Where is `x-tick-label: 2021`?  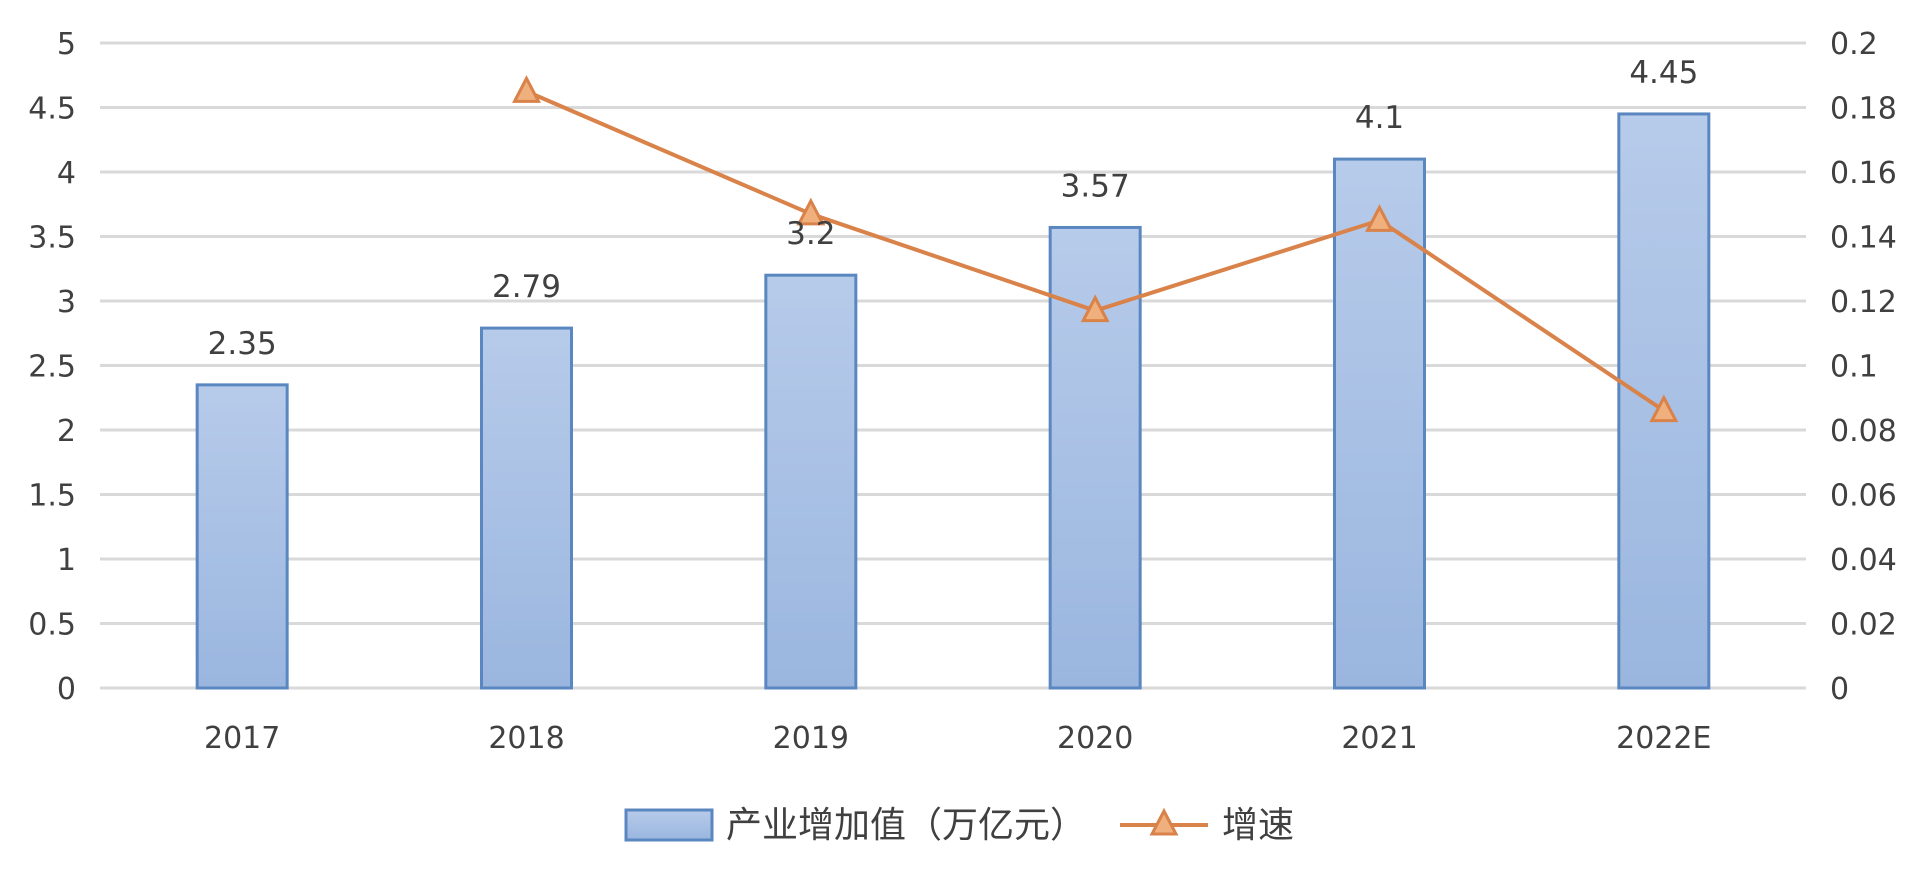 x-tick-label: 2021 is located at coordinates (1379, 738).